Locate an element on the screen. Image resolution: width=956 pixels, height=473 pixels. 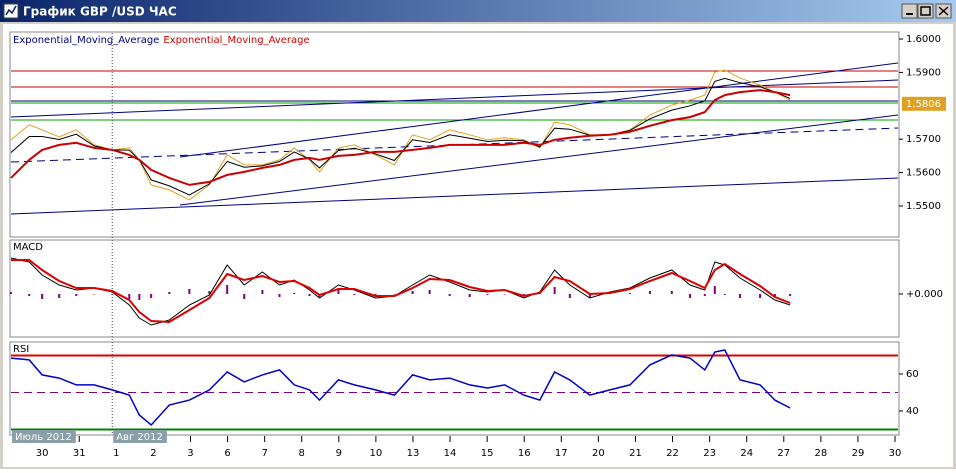
month-label: Июль 2012 is located at coordinates (43, 437).